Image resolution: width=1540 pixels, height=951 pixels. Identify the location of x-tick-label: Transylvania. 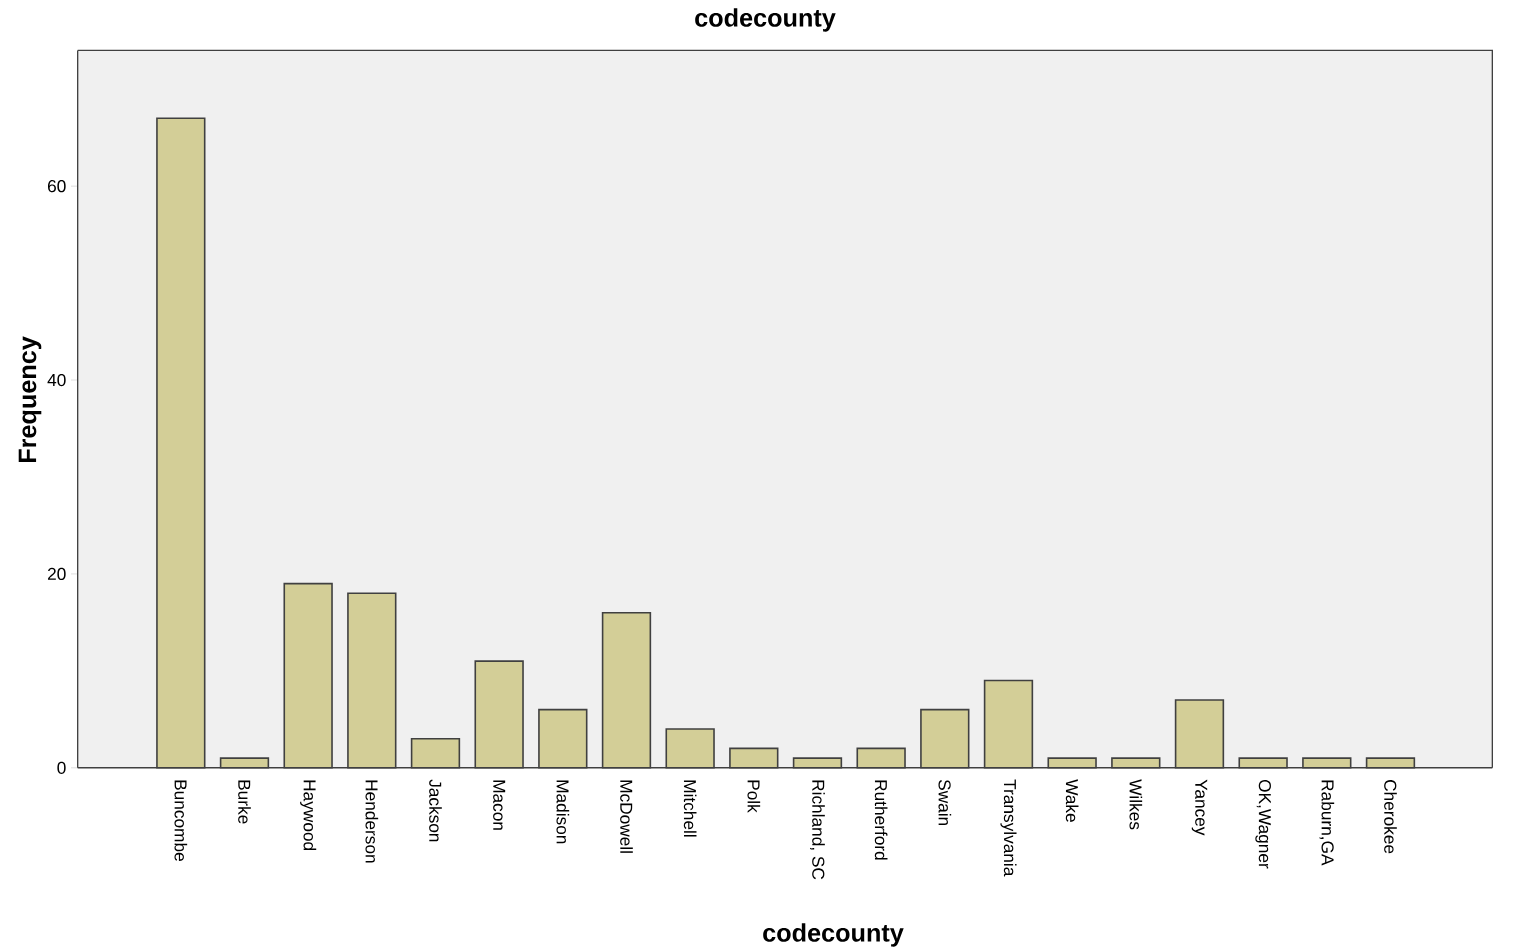
(1008, 828).